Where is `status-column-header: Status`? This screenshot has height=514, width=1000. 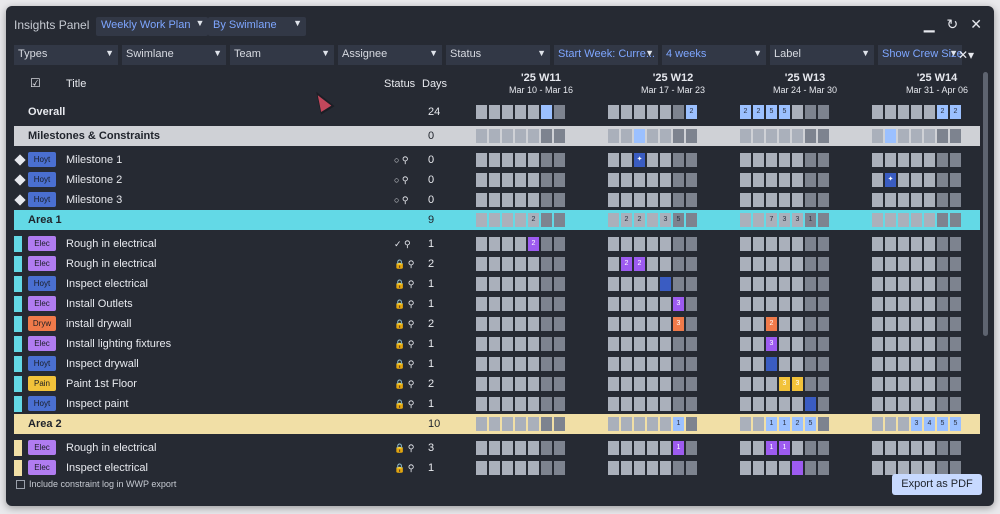
status-column-header: Status is located at coordinates (400, 84).